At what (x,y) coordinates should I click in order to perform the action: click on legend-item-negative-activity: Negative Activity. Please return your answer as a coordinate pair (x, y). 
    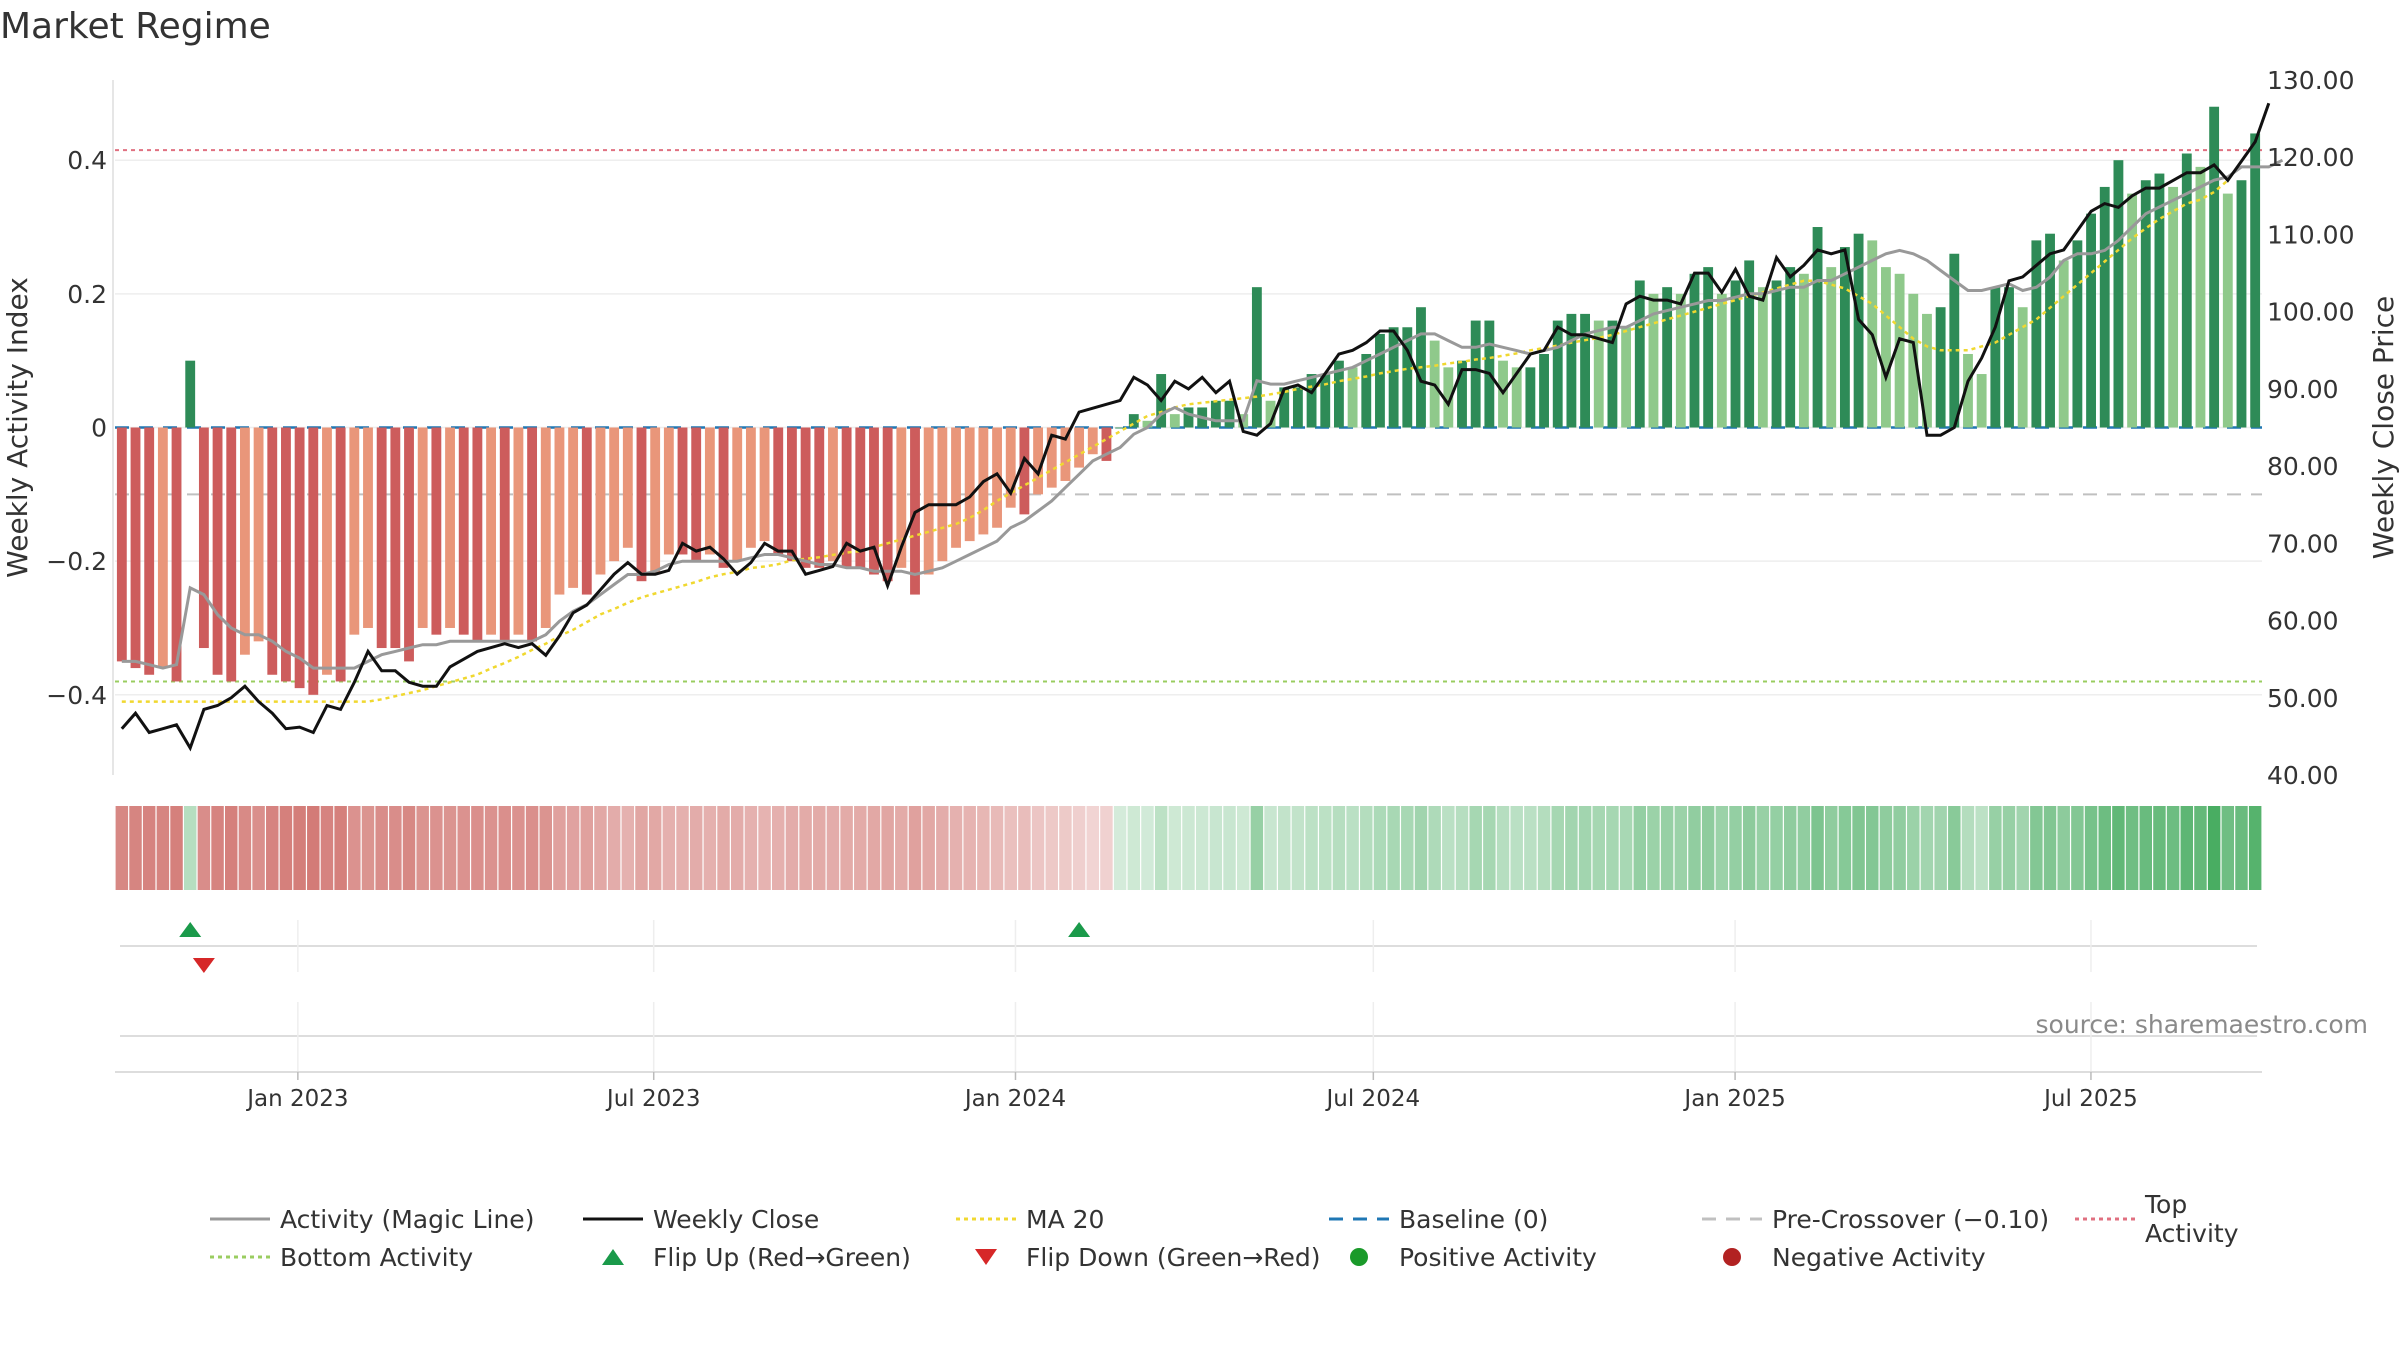
    Looking at the image, I should click on (1888, 1257).